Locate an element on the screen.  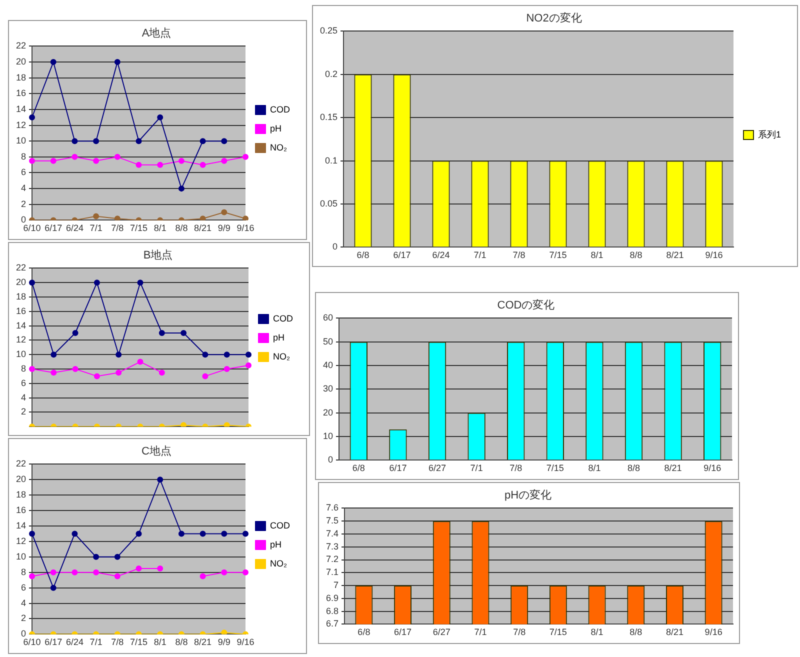
y-tick-label: 7.1 is located at coordinates (332, 572).